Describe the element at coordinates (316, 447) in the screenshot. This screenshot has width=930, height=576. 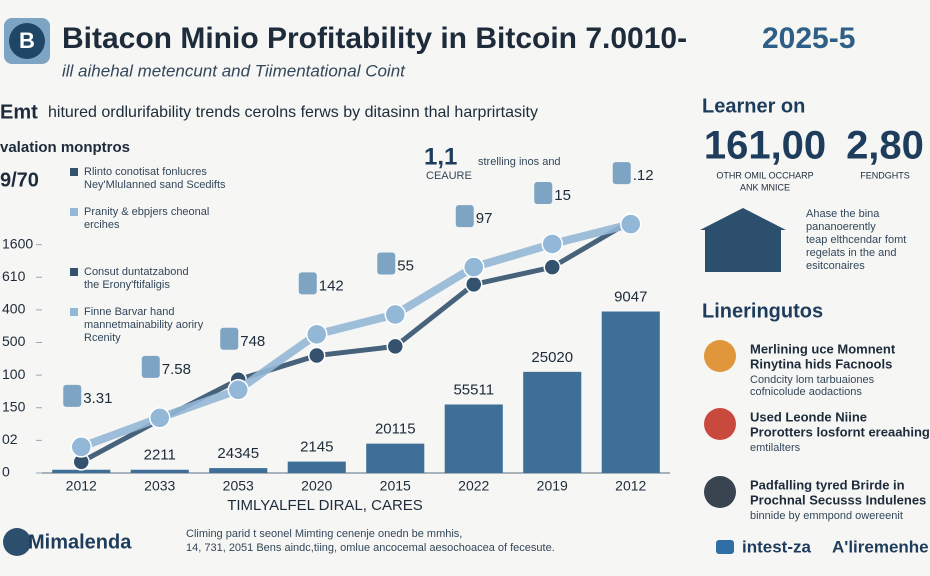
I see `bar-label: 2145` at that location.